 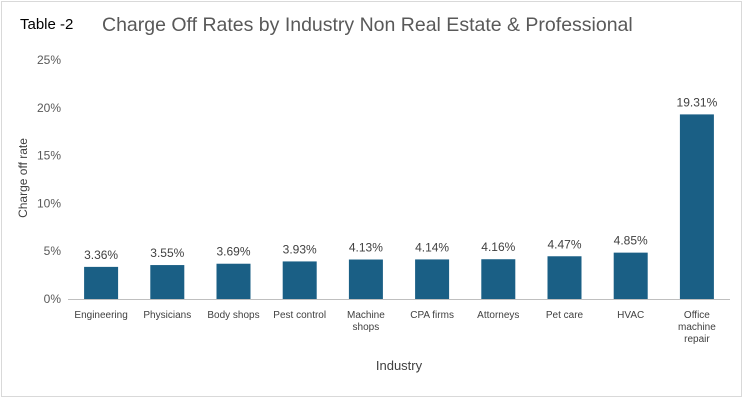 What do you see at coordinates (49, 156) in the screenshot?
I see `y-tick-label: 15%` at bounding box center [49, 156].